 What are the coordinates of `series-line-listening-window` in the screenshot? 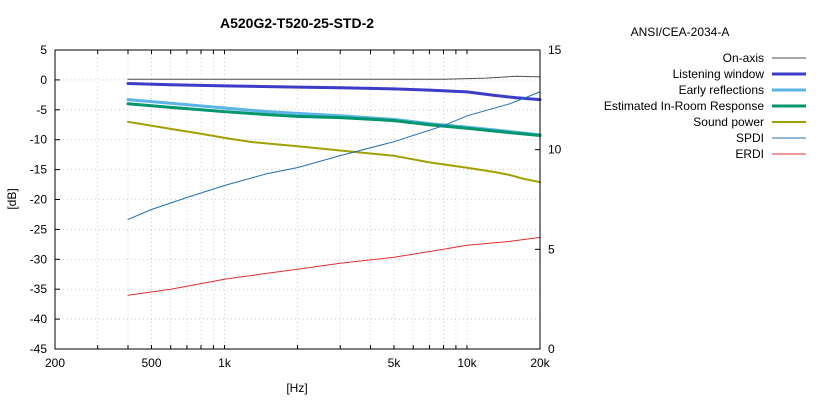 It's located at (334, 92).